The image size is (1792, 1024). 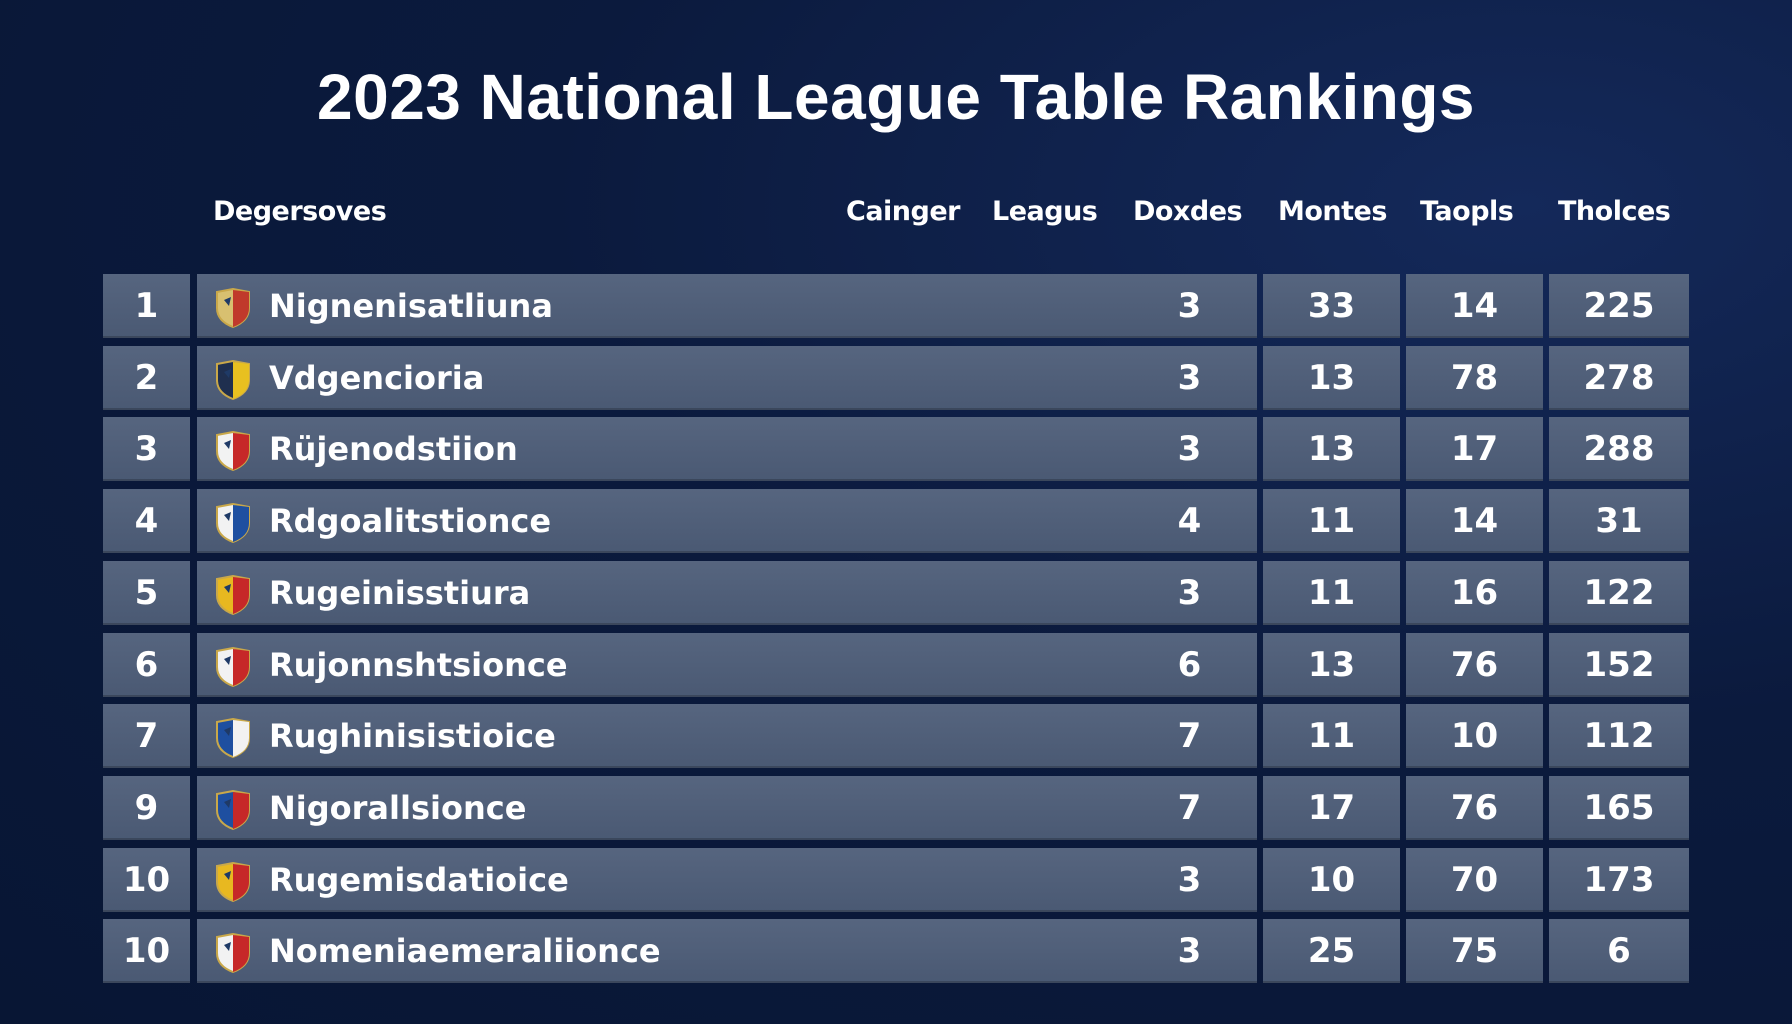 I want to click on stat-cell: 70, so click(x=1474, y=879).